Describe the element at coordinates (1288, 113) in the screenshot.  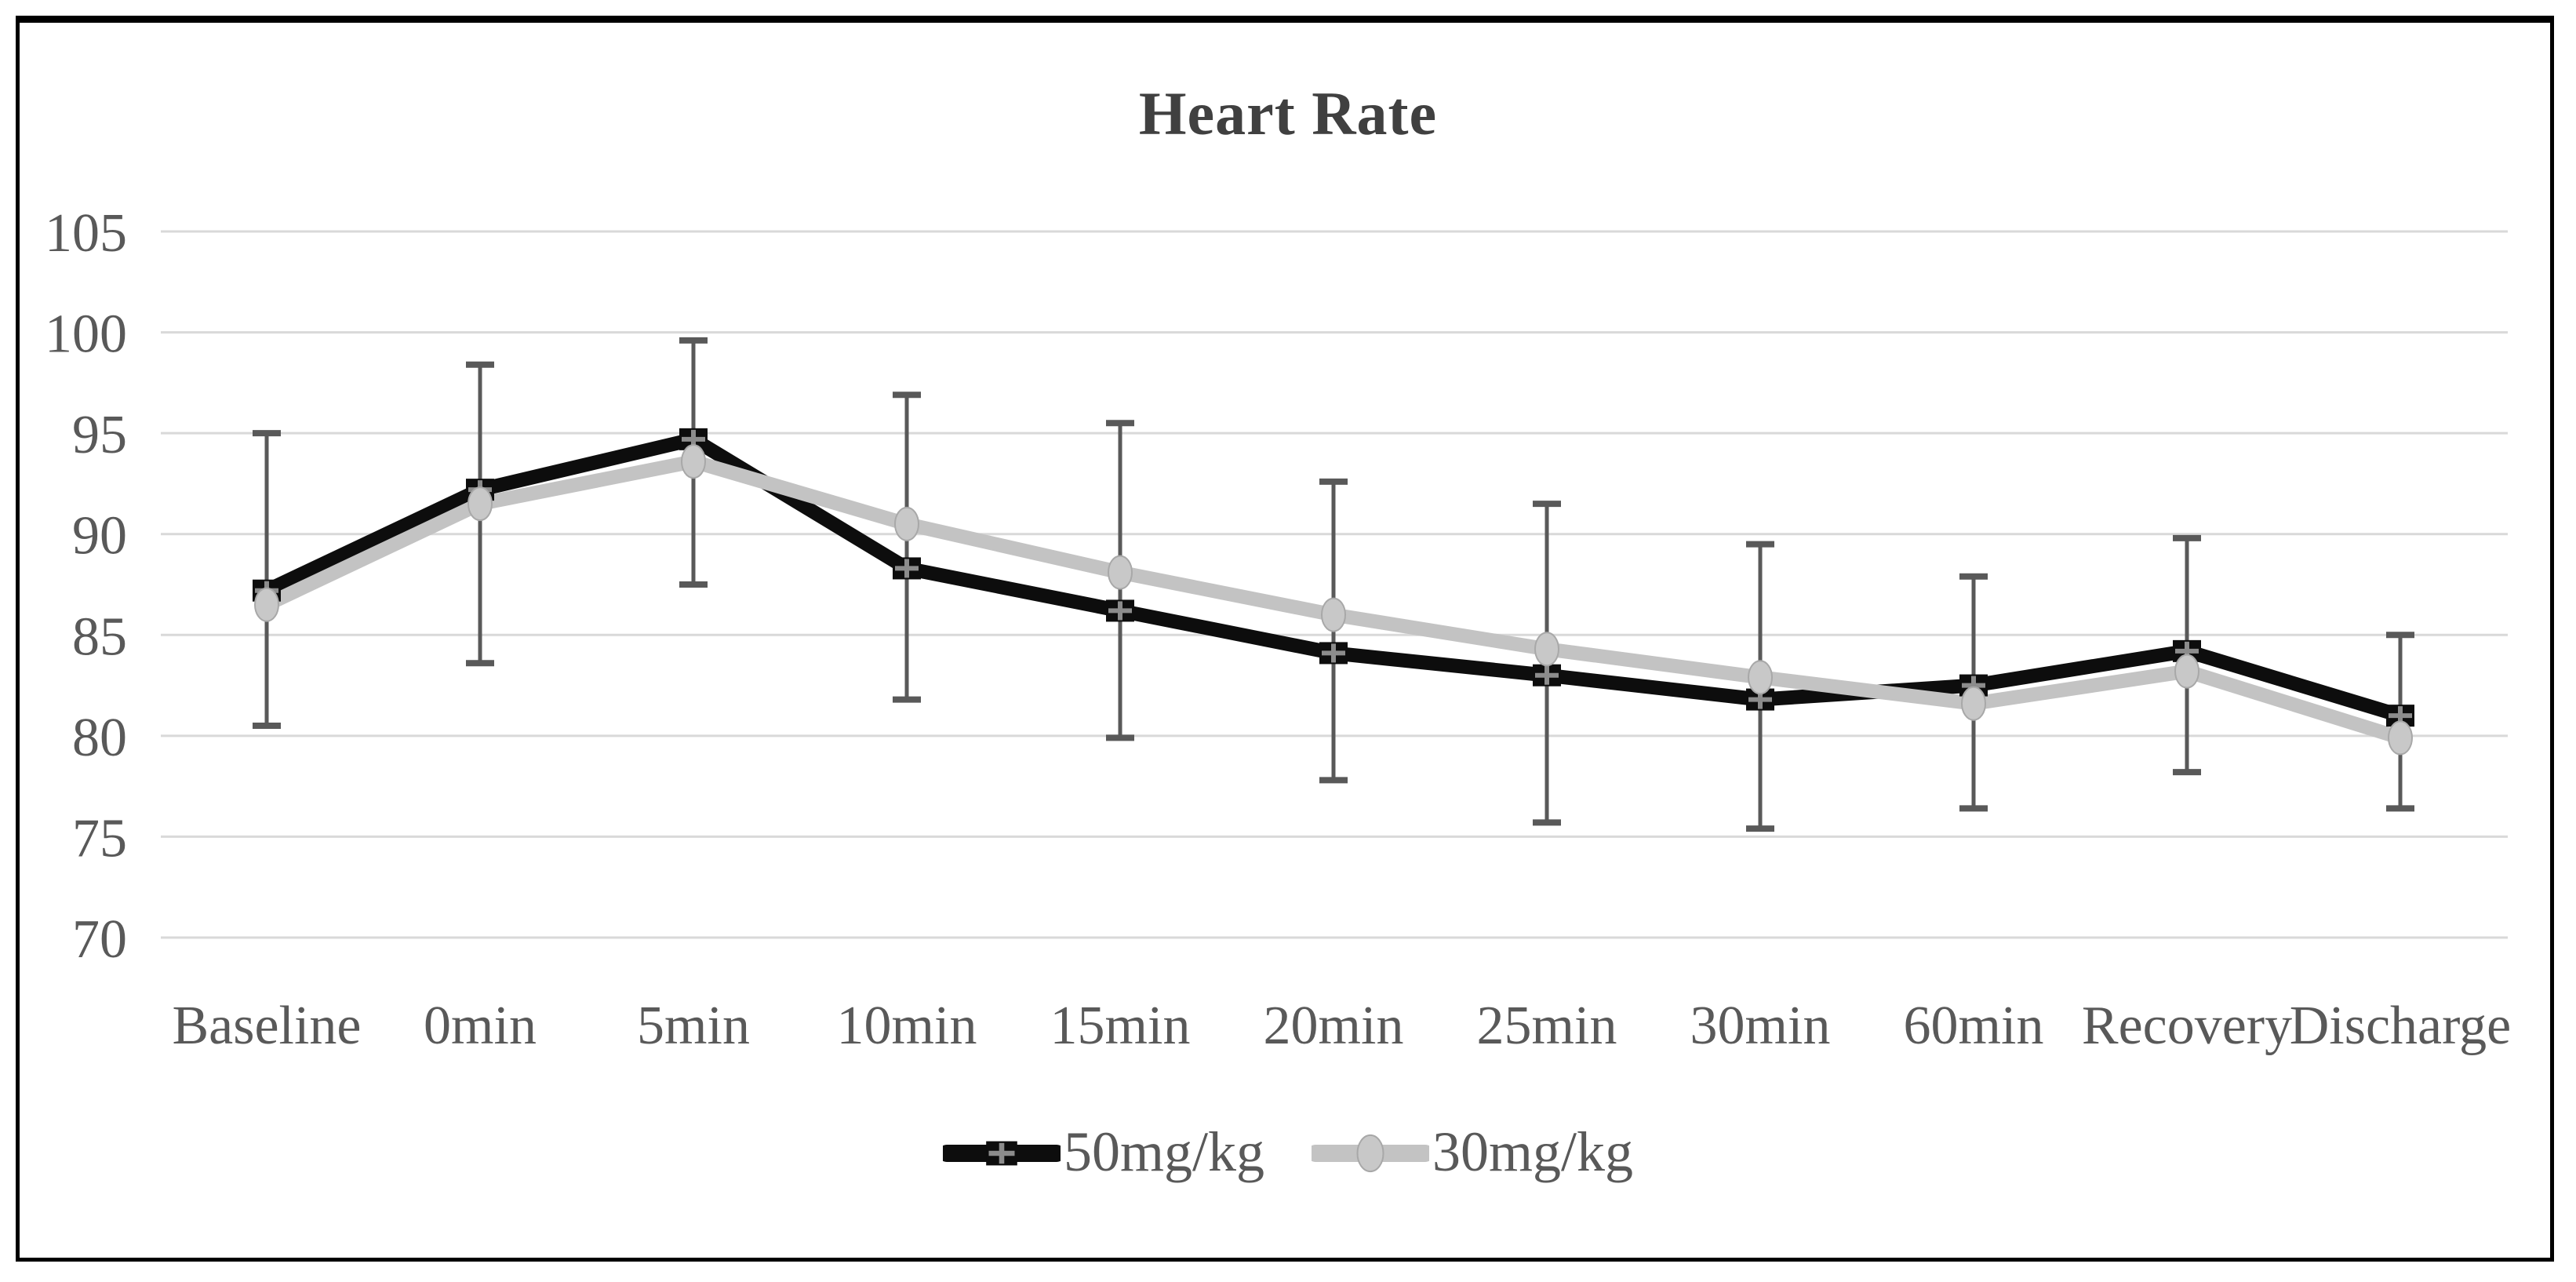
I see `chart-title: Heart Rate` at that location.